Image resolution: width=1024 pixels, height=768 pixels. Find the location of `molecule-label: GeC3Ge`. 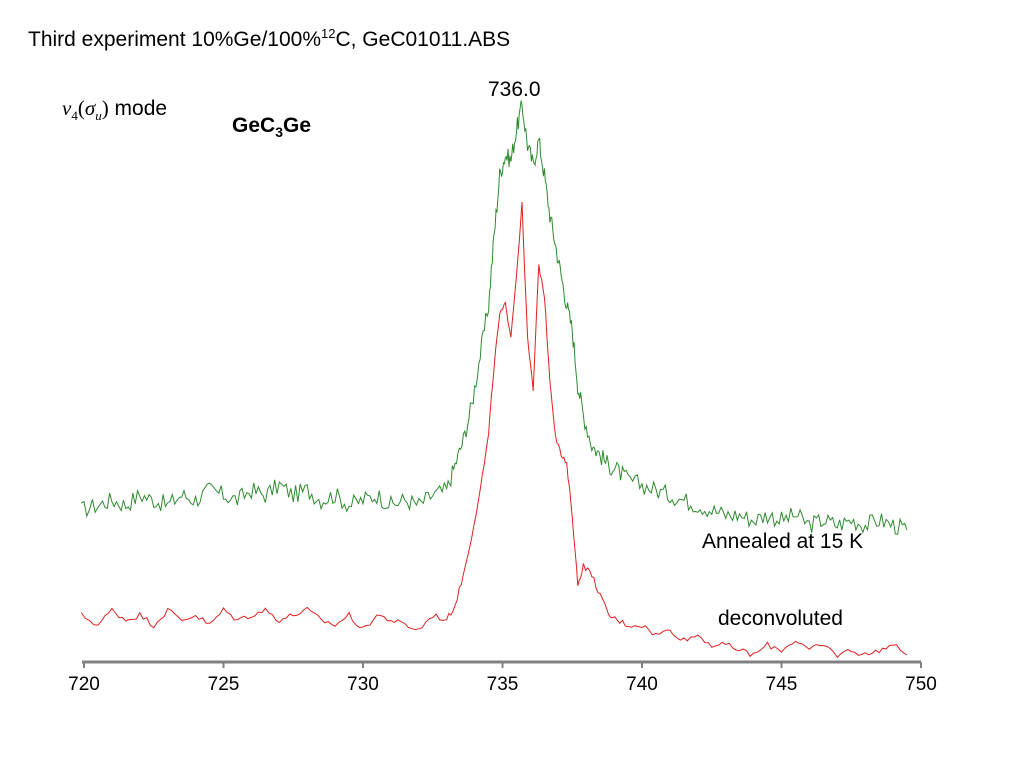

molecule-label: GeC3Ge is located at coordinates (271, 127).